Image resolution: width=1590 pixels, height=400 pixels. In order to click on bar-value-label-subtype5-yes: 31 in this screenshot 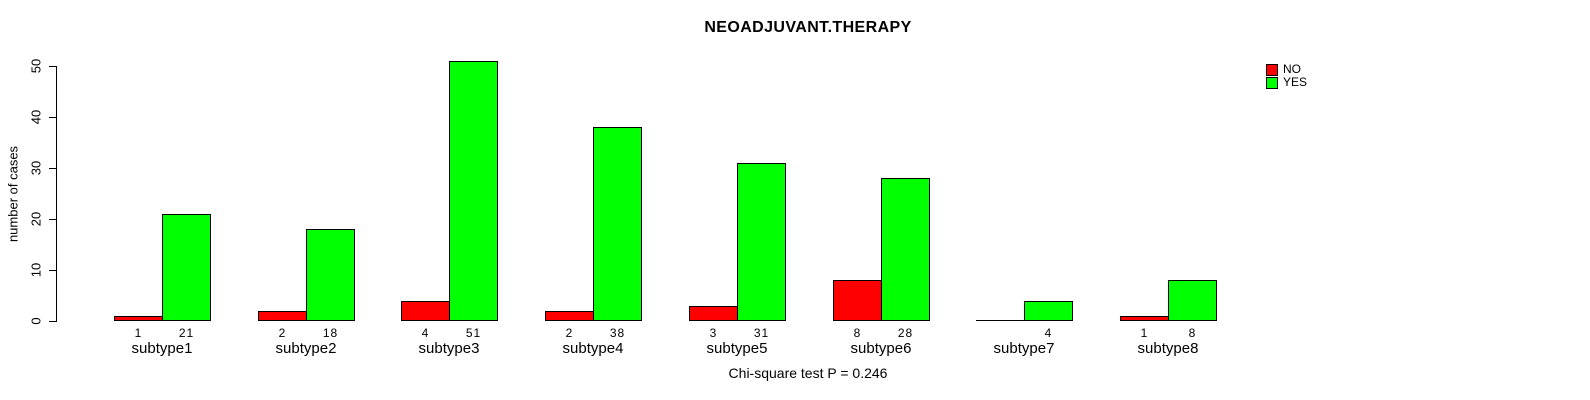, I will do `click(761, 333)`.